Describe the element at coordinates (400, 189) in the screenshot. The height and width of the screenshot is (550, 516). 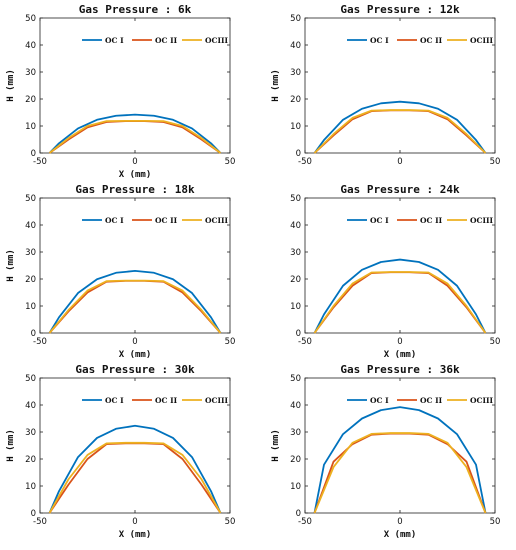
I see `chart-title: Gas Pressure : 24k` at that location.